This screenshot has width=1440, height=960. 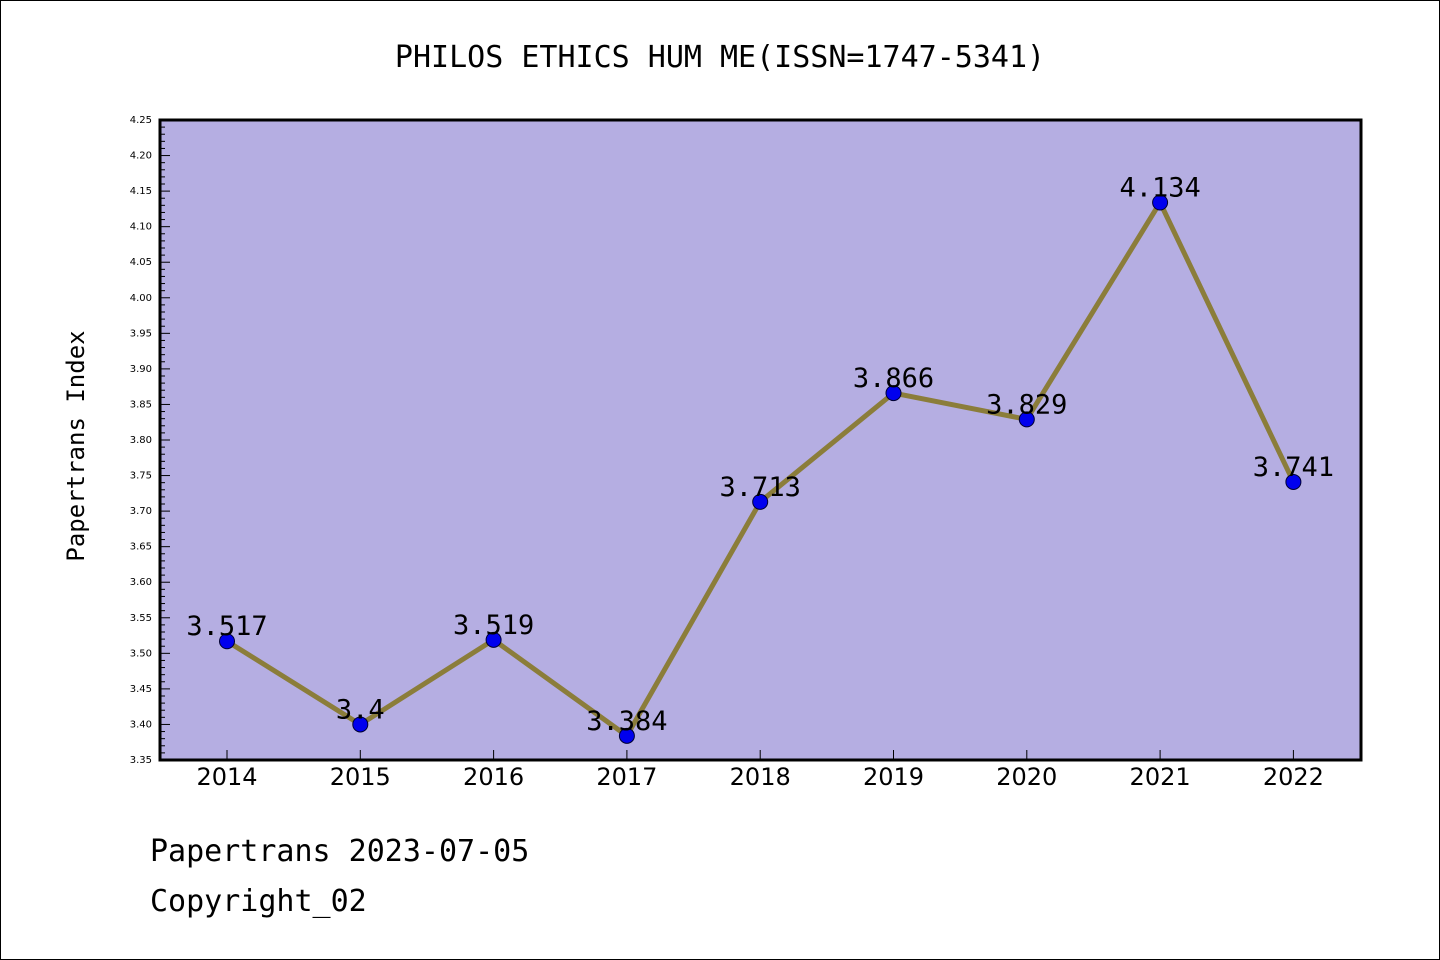 I want to click on y-tick-label: 3.50, so click(x=141, y=653).